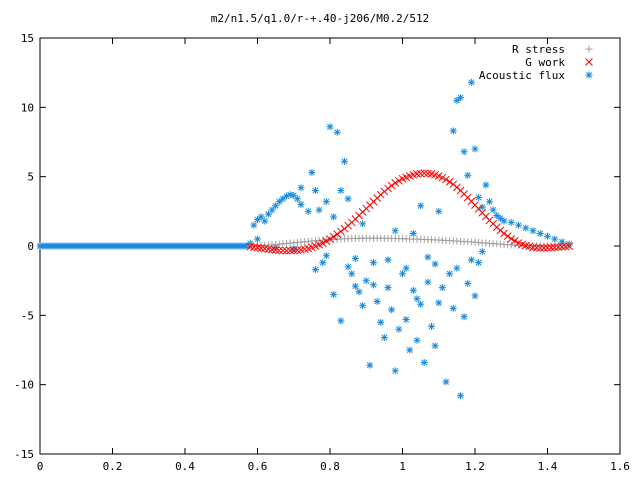 The height and width of the screenshot is (480, 640). What do you see at coordinates (330, 466) in the screenshot?
I see `x-tick-label: 0.8` at bounding box center [330, 466].